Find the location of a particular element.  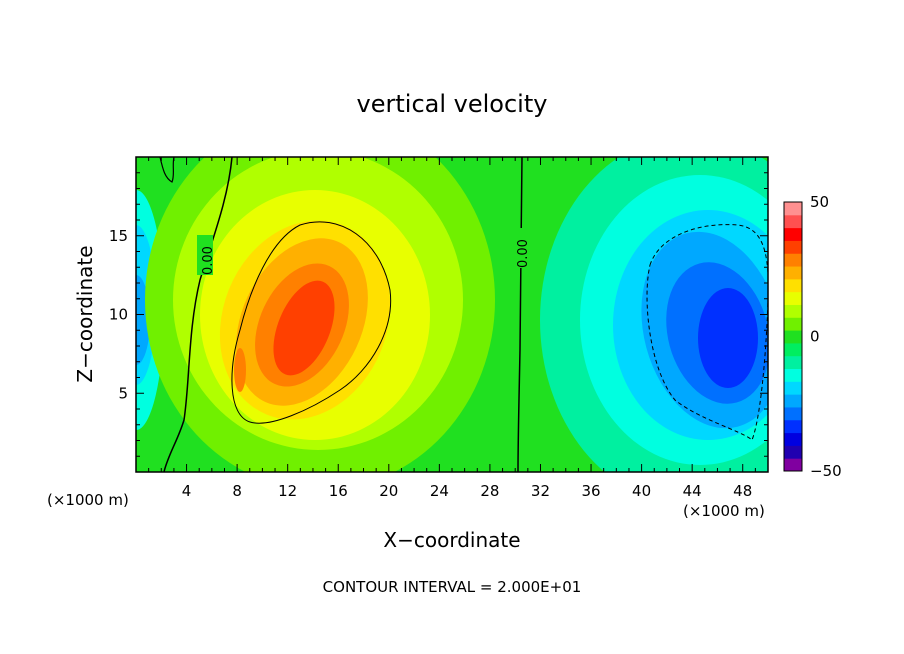

positive-contour is located at coordinates (311, 322).